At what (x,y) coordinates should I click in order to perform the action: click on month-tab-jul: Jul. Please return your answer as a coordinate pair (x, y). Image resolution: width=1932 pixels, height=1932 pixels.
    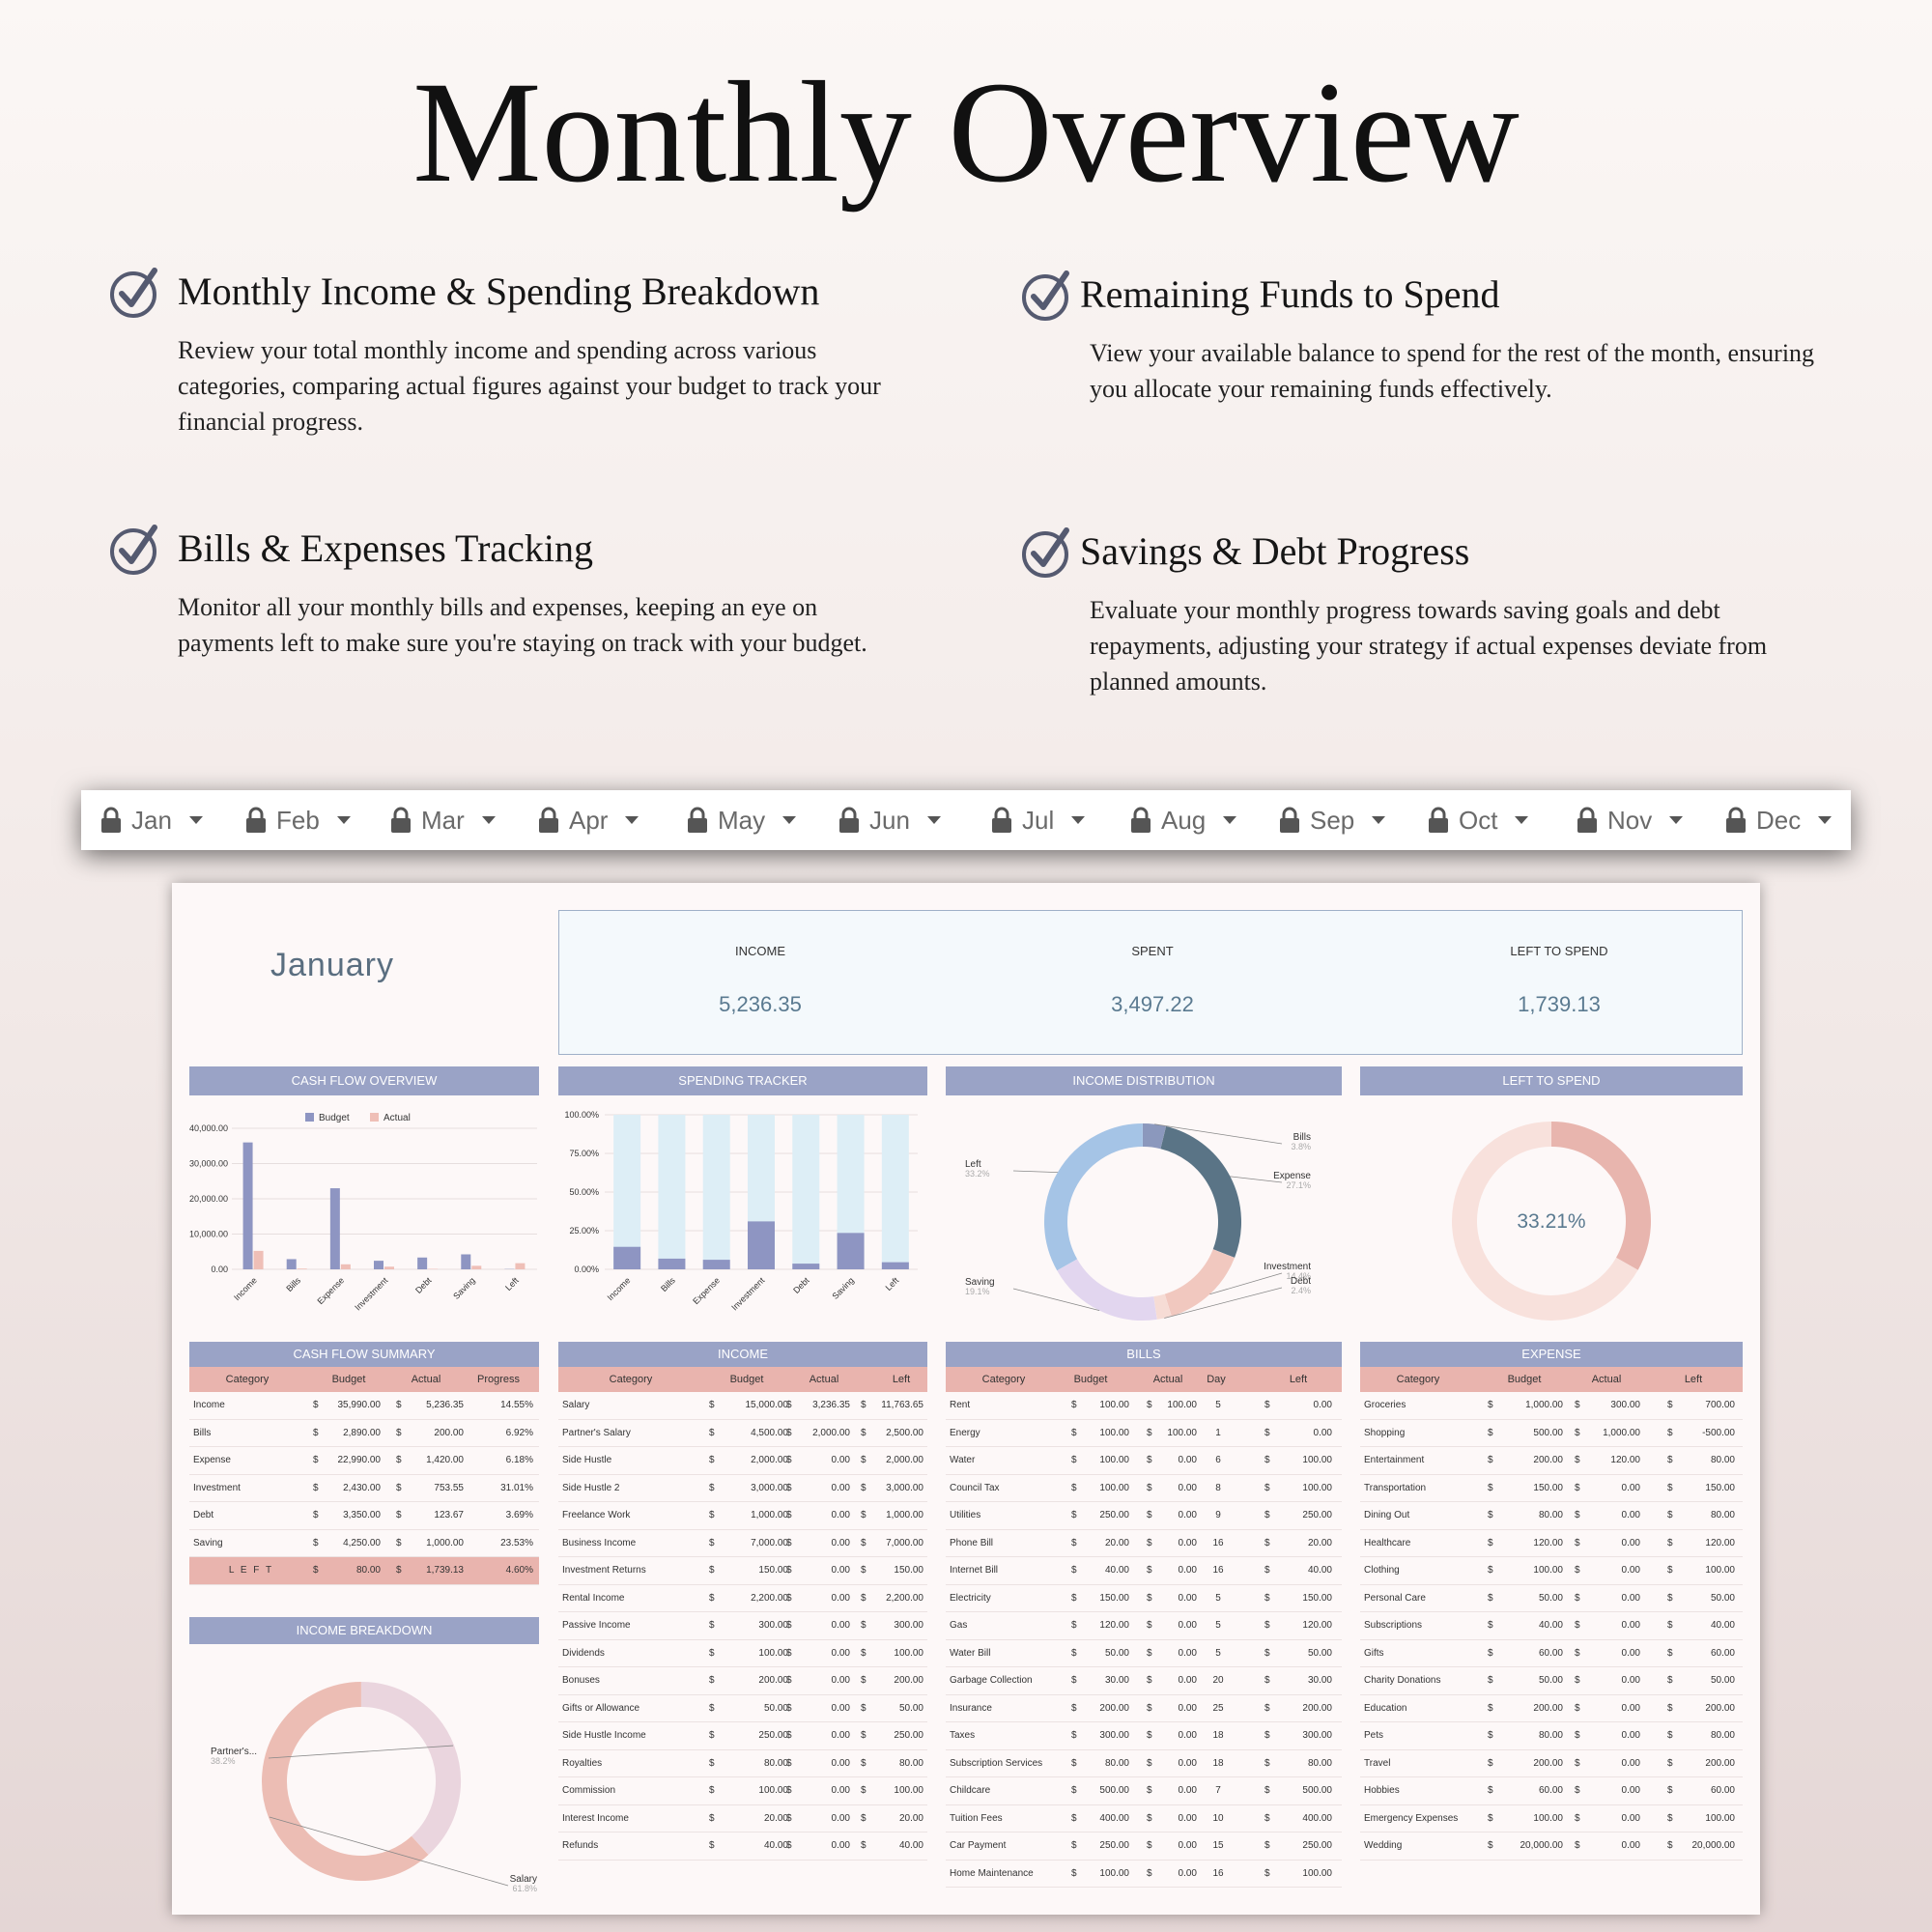
    Looking at the image, I should click on (1038, 820).